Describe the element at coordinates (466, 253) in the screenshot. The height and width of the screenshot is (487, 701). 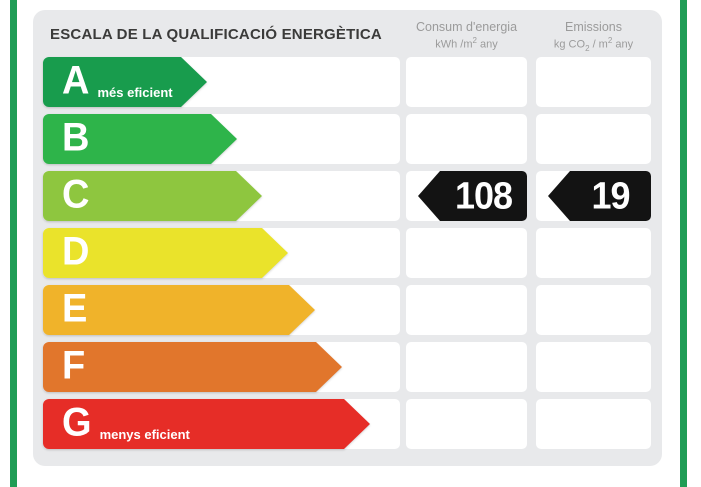
I see `consum-cell-d` at that location.